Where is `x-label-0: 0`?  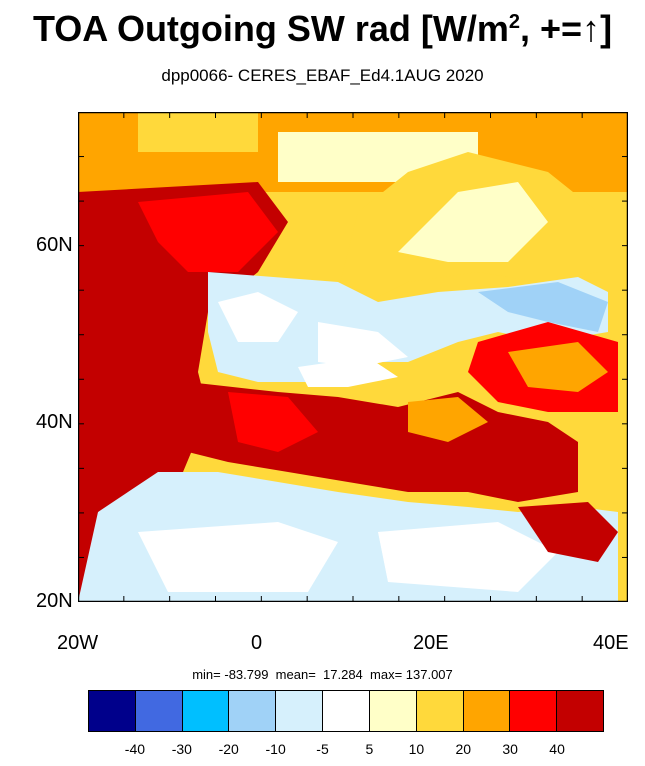
x-label-0: 0 is located at coordinates (257, 643).